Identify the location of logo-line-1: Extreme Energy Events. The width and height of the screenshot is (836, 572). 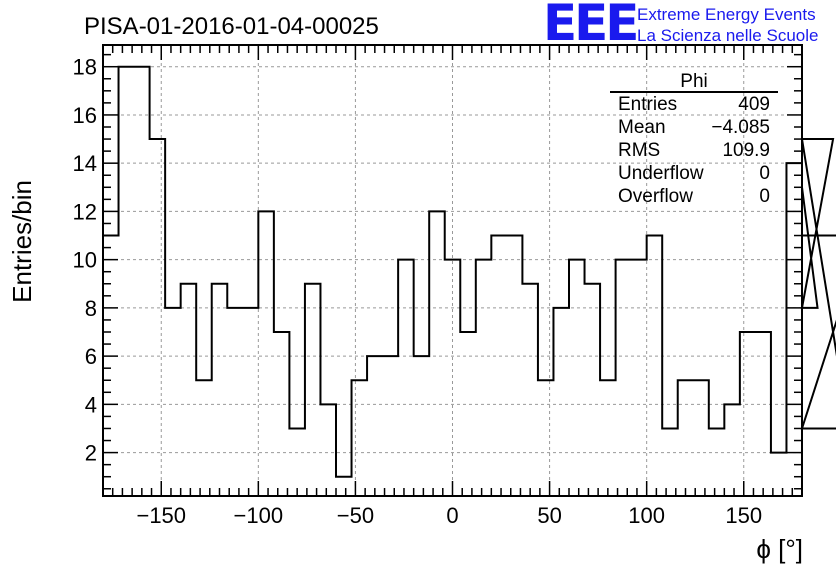
(726, 14).